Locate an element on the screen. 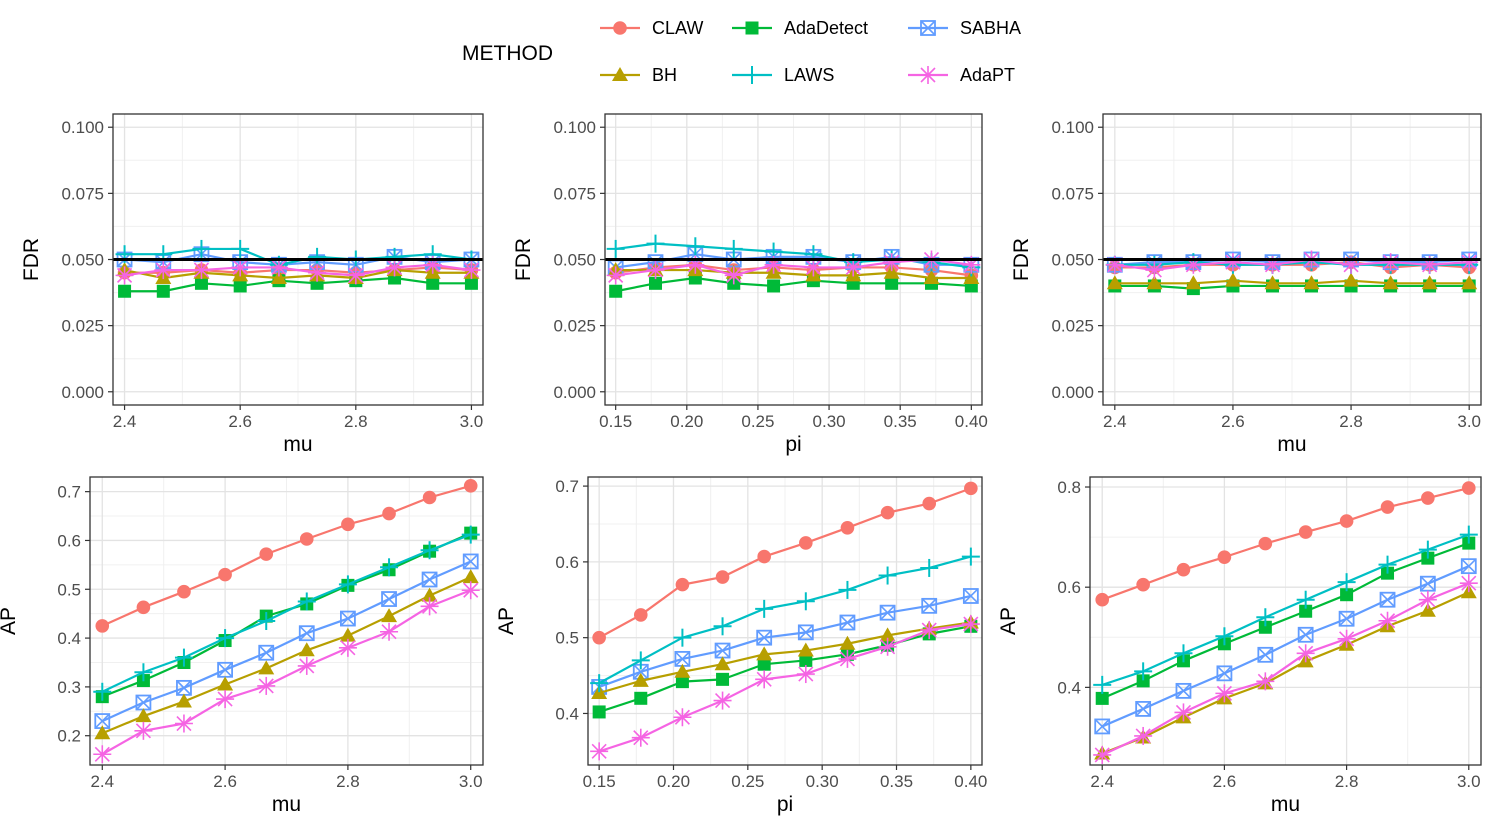  panel-border is located at coordinates (785, 621).